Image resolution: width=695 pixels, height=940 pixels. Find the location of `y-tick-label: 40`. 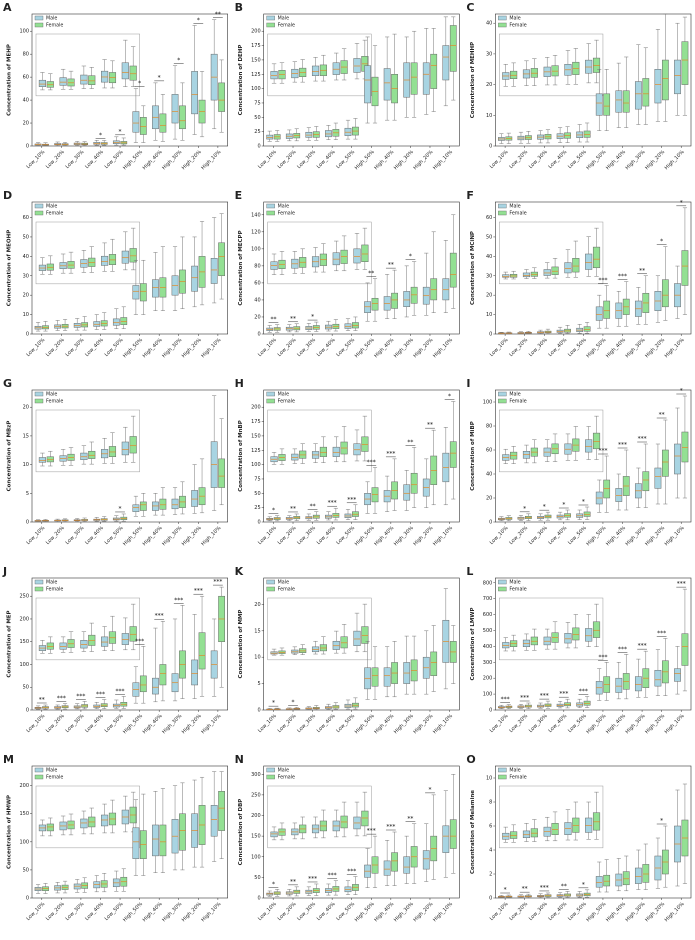

y-tick-label: 40 is located at coordinates (257, 300).